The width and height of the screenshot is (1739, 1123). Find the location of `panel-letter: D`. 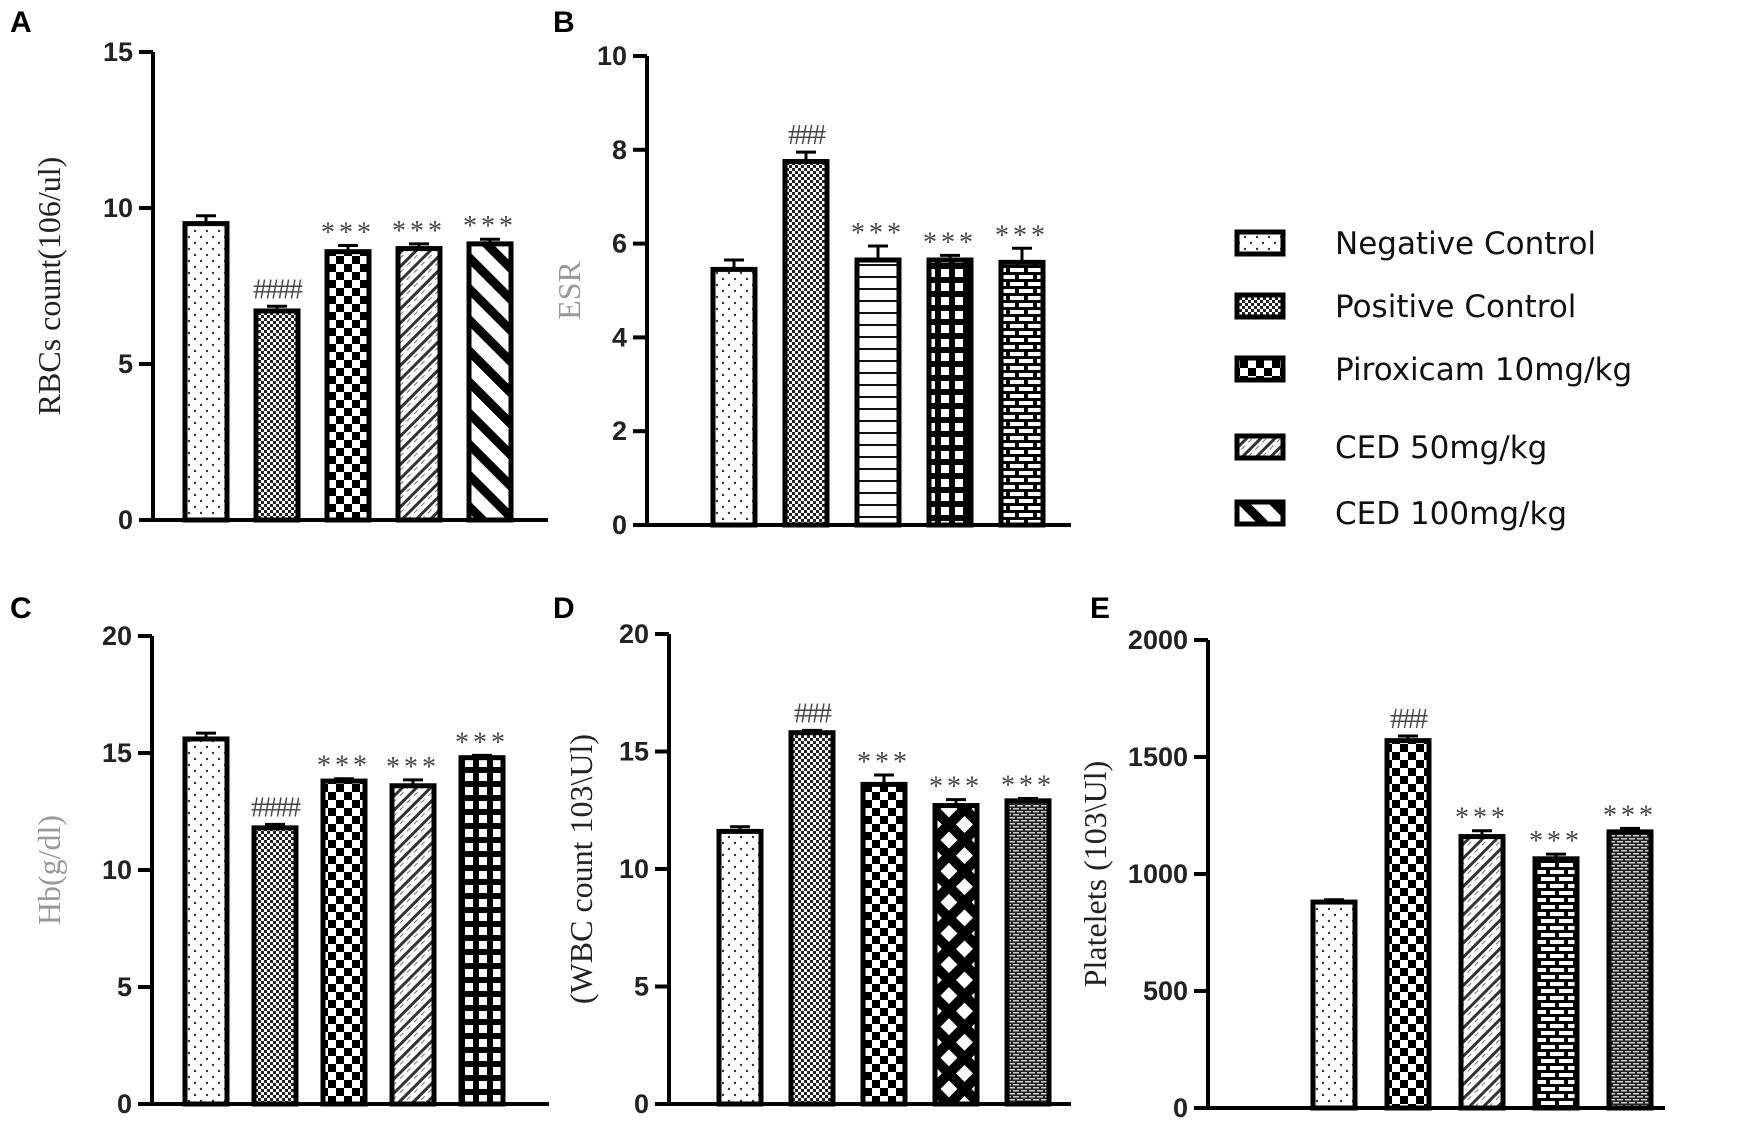

panel-letter: D is located at coordinates (564, 608).